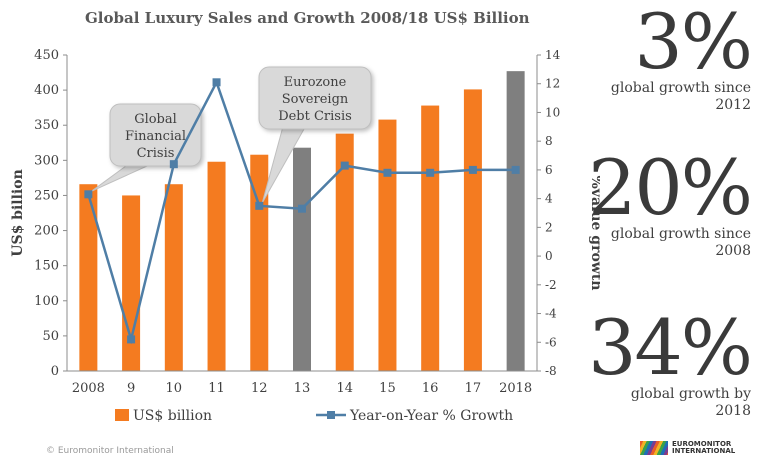  I want to click on callout-text: Debt Crisis, so click(315, 116).